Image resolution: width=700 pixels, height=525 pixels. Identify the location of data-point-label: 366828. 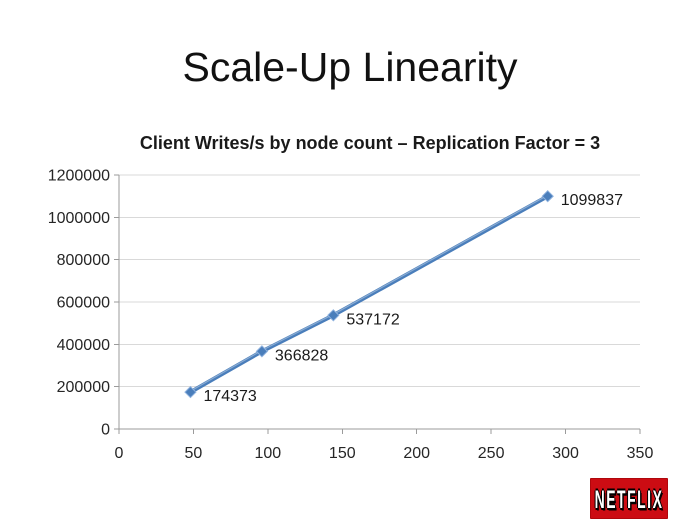
(301, 355).